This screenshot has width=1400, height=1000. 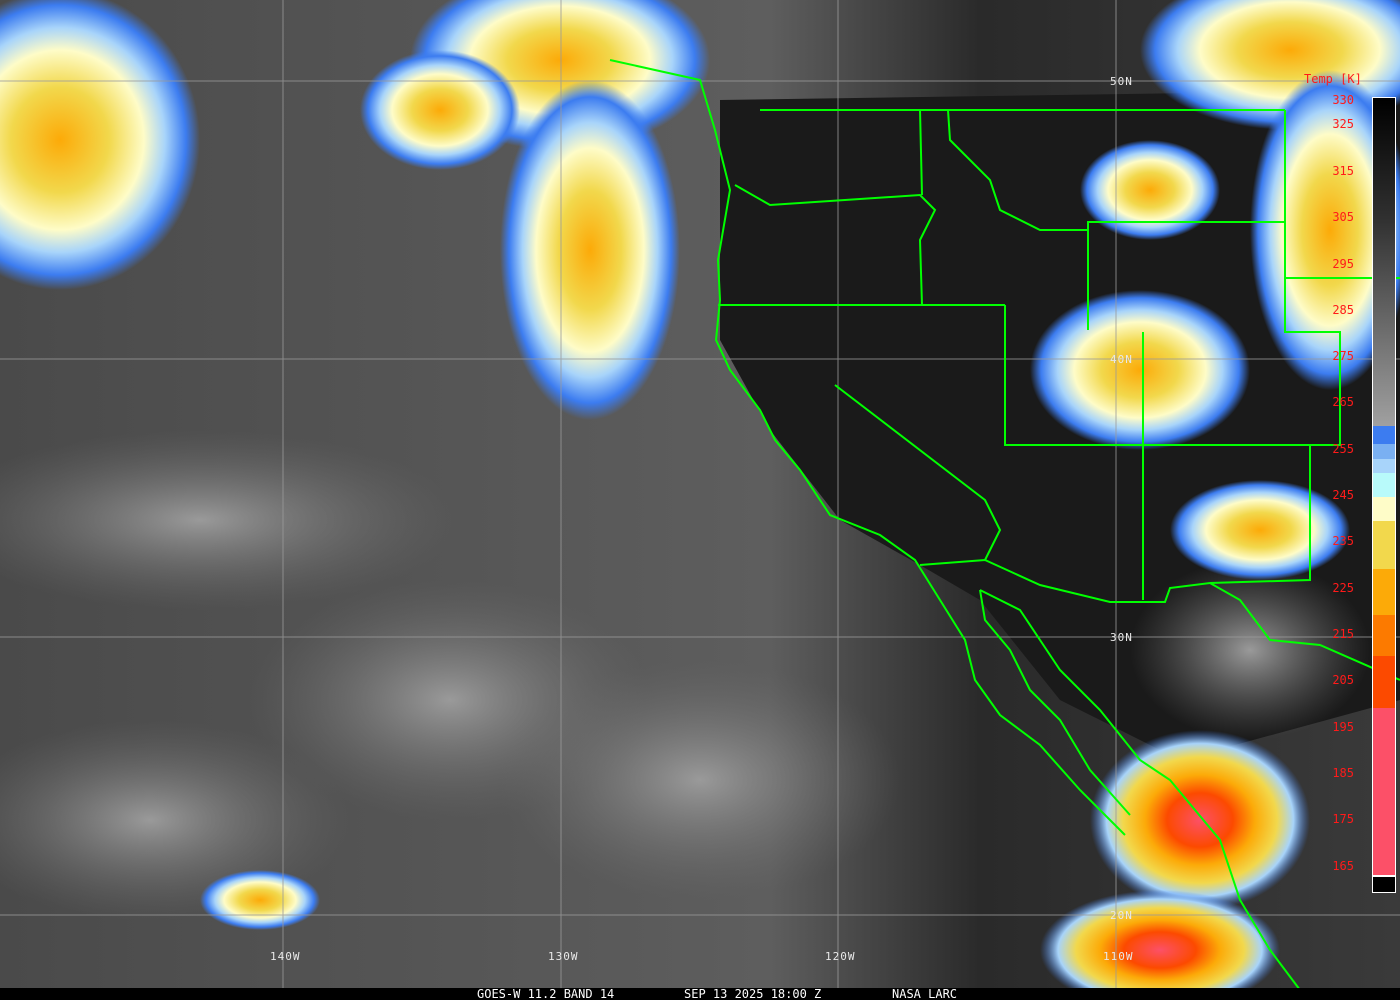 I want to click on lon-label-120w: 120W, so click(x=840, y=956).